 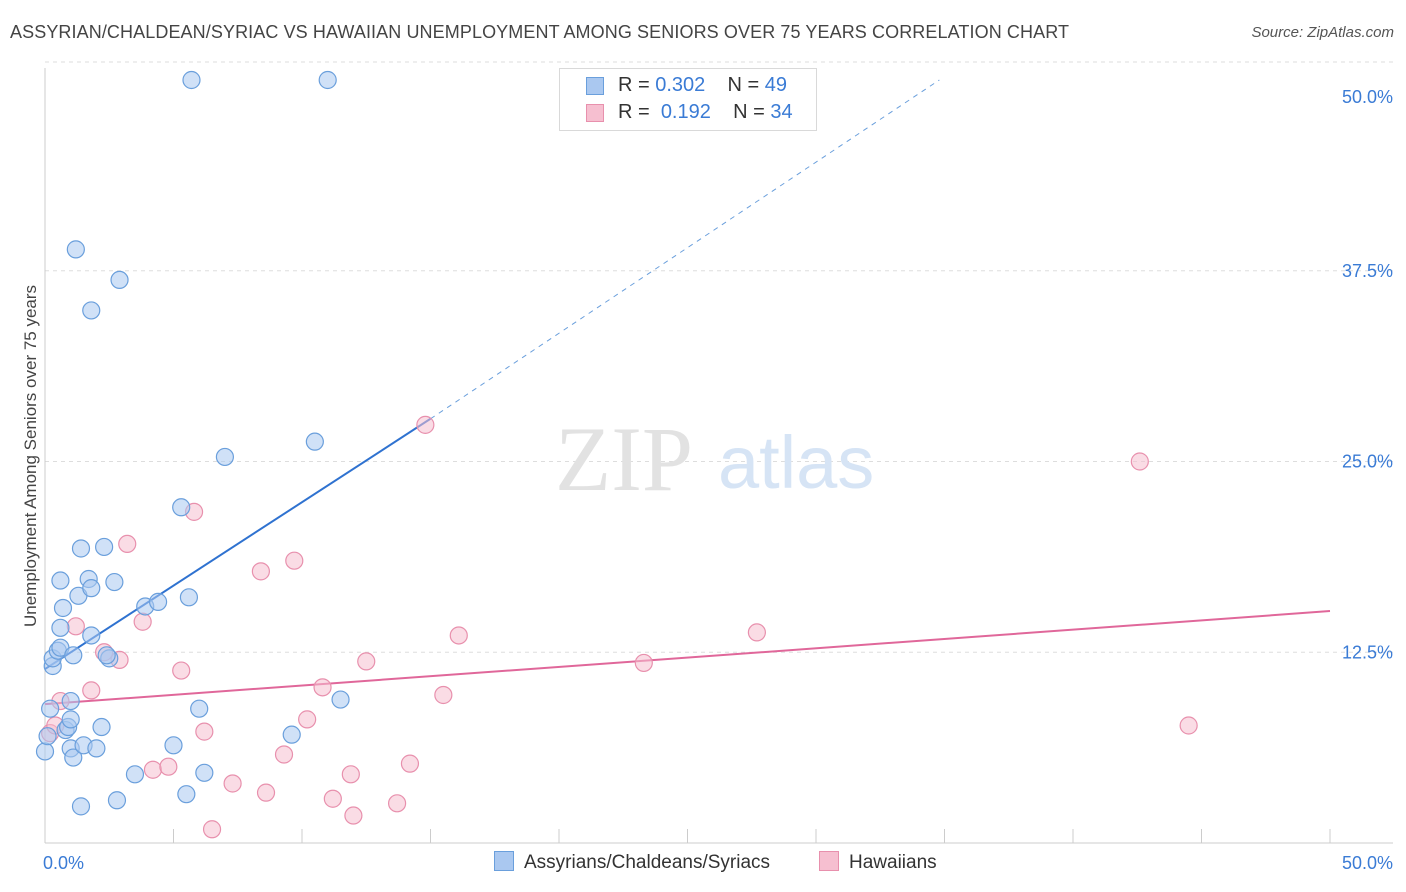 What do you see at coordinates (893, 862) in the screenshot?
I see `bottom-legend-label: Hawaiians` at bounding box center [893, 862].